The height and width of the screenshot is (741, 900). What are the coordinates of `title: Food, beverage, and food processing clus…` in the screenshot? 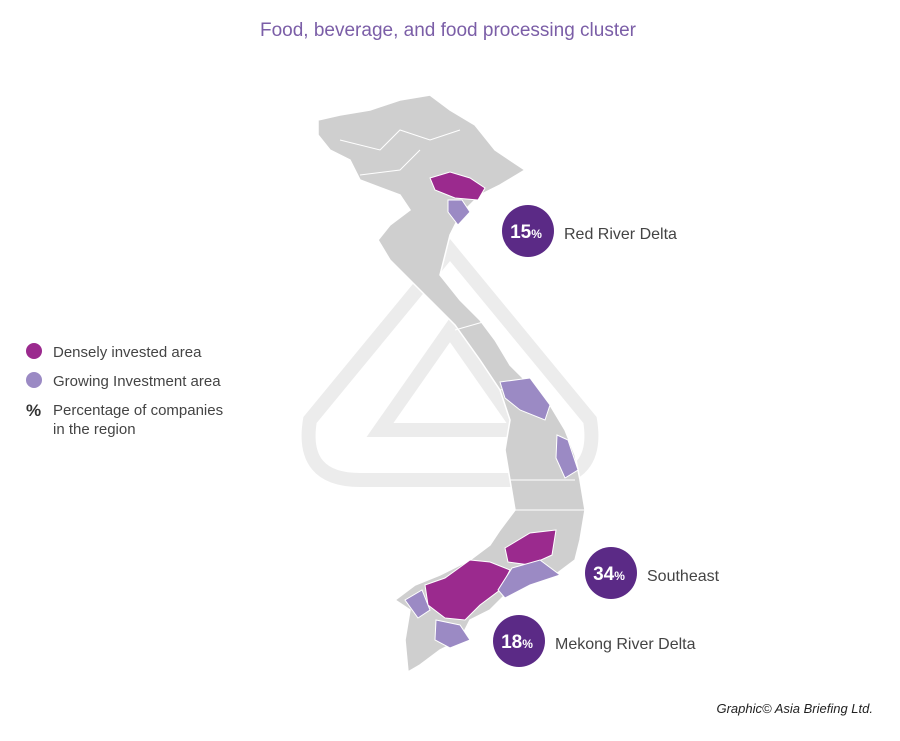 It's located at (448, 30).